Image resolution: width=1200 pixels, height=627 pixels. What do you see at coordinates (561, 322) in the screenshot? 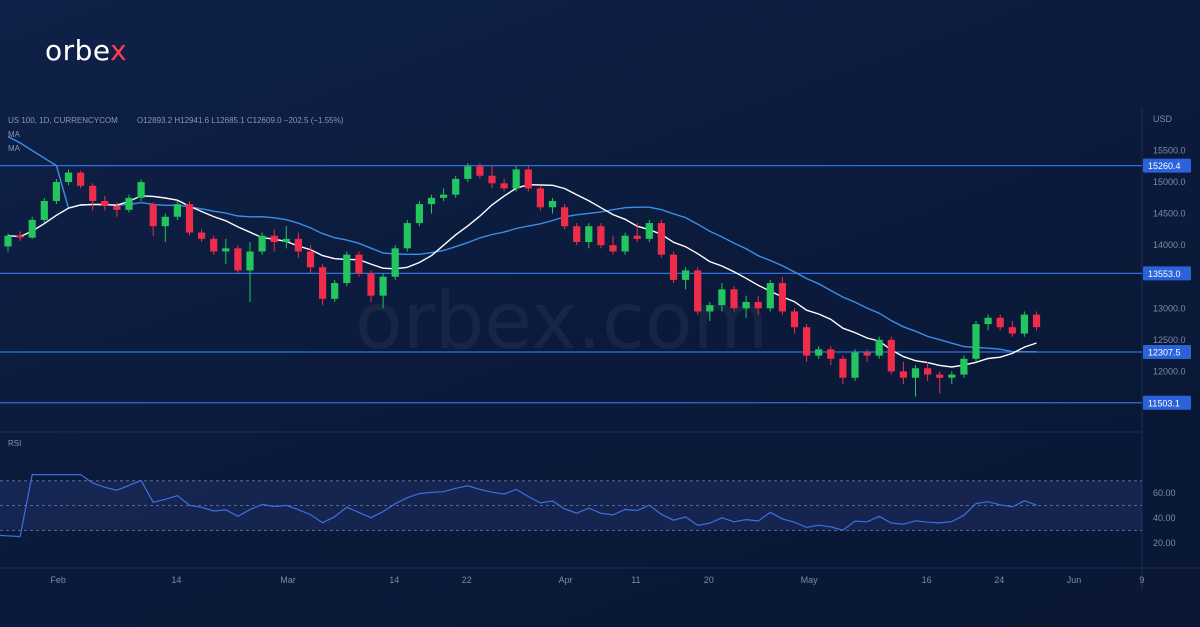
I see `watermark: orbex.com` at bounding box center [561, 322].